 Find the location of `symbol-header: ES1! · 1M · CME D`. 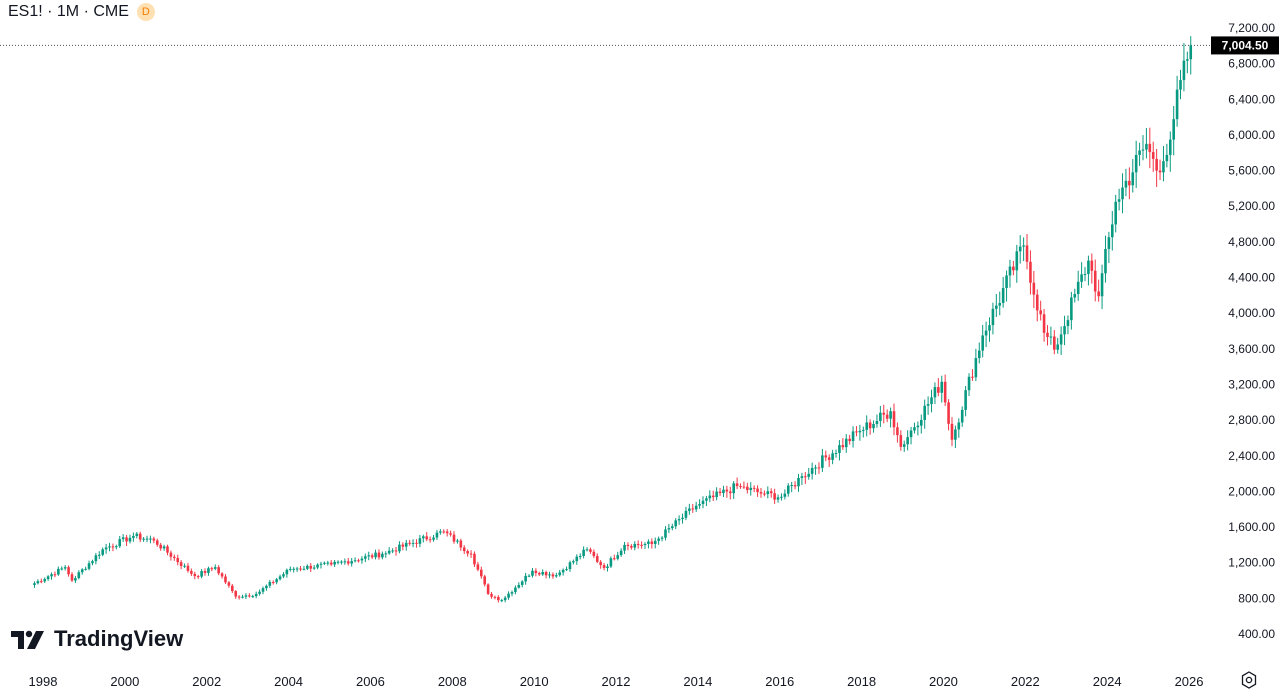

symbol-header: ES1! · 1M · CME D is located at coordinates (81, 12).